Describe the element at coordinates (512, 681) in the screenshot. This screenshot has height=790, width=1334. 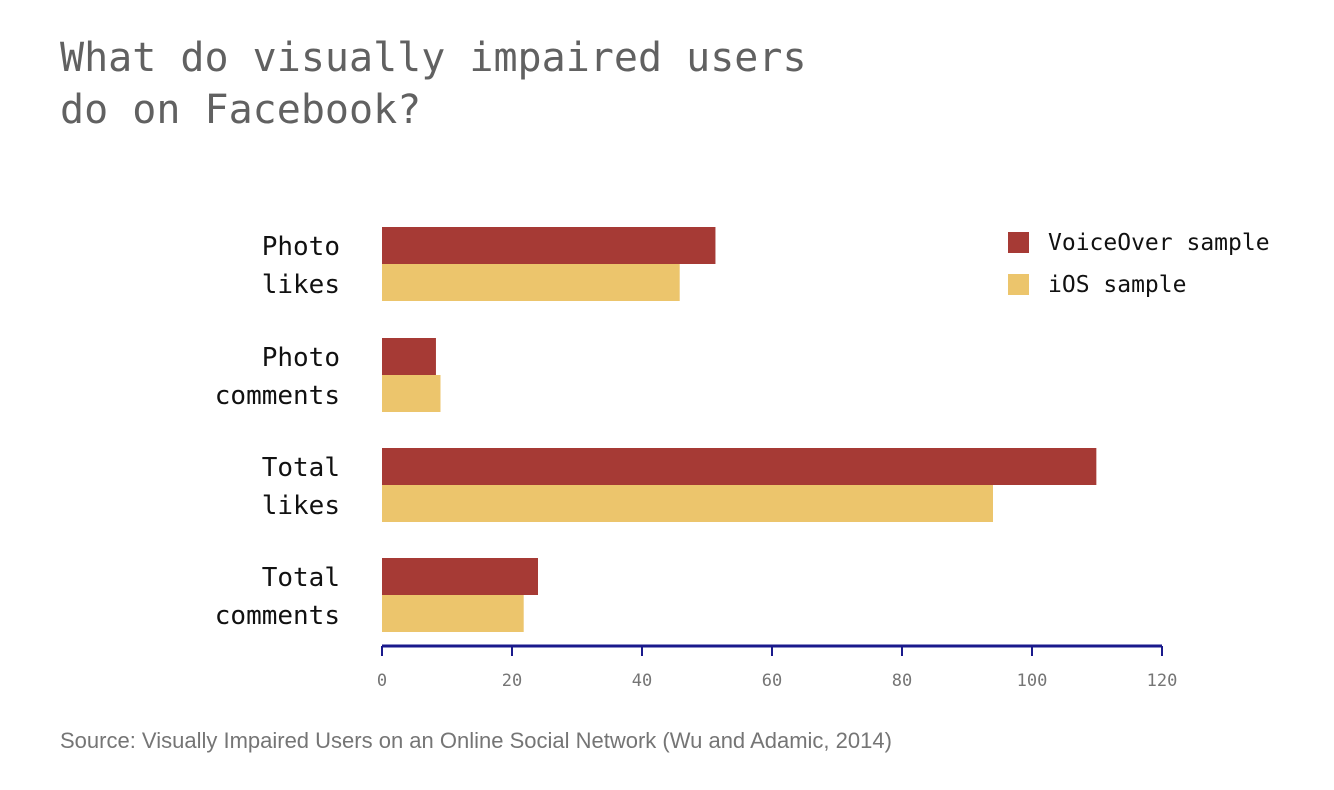
I see `x-tick-label-1: 20` at that location.